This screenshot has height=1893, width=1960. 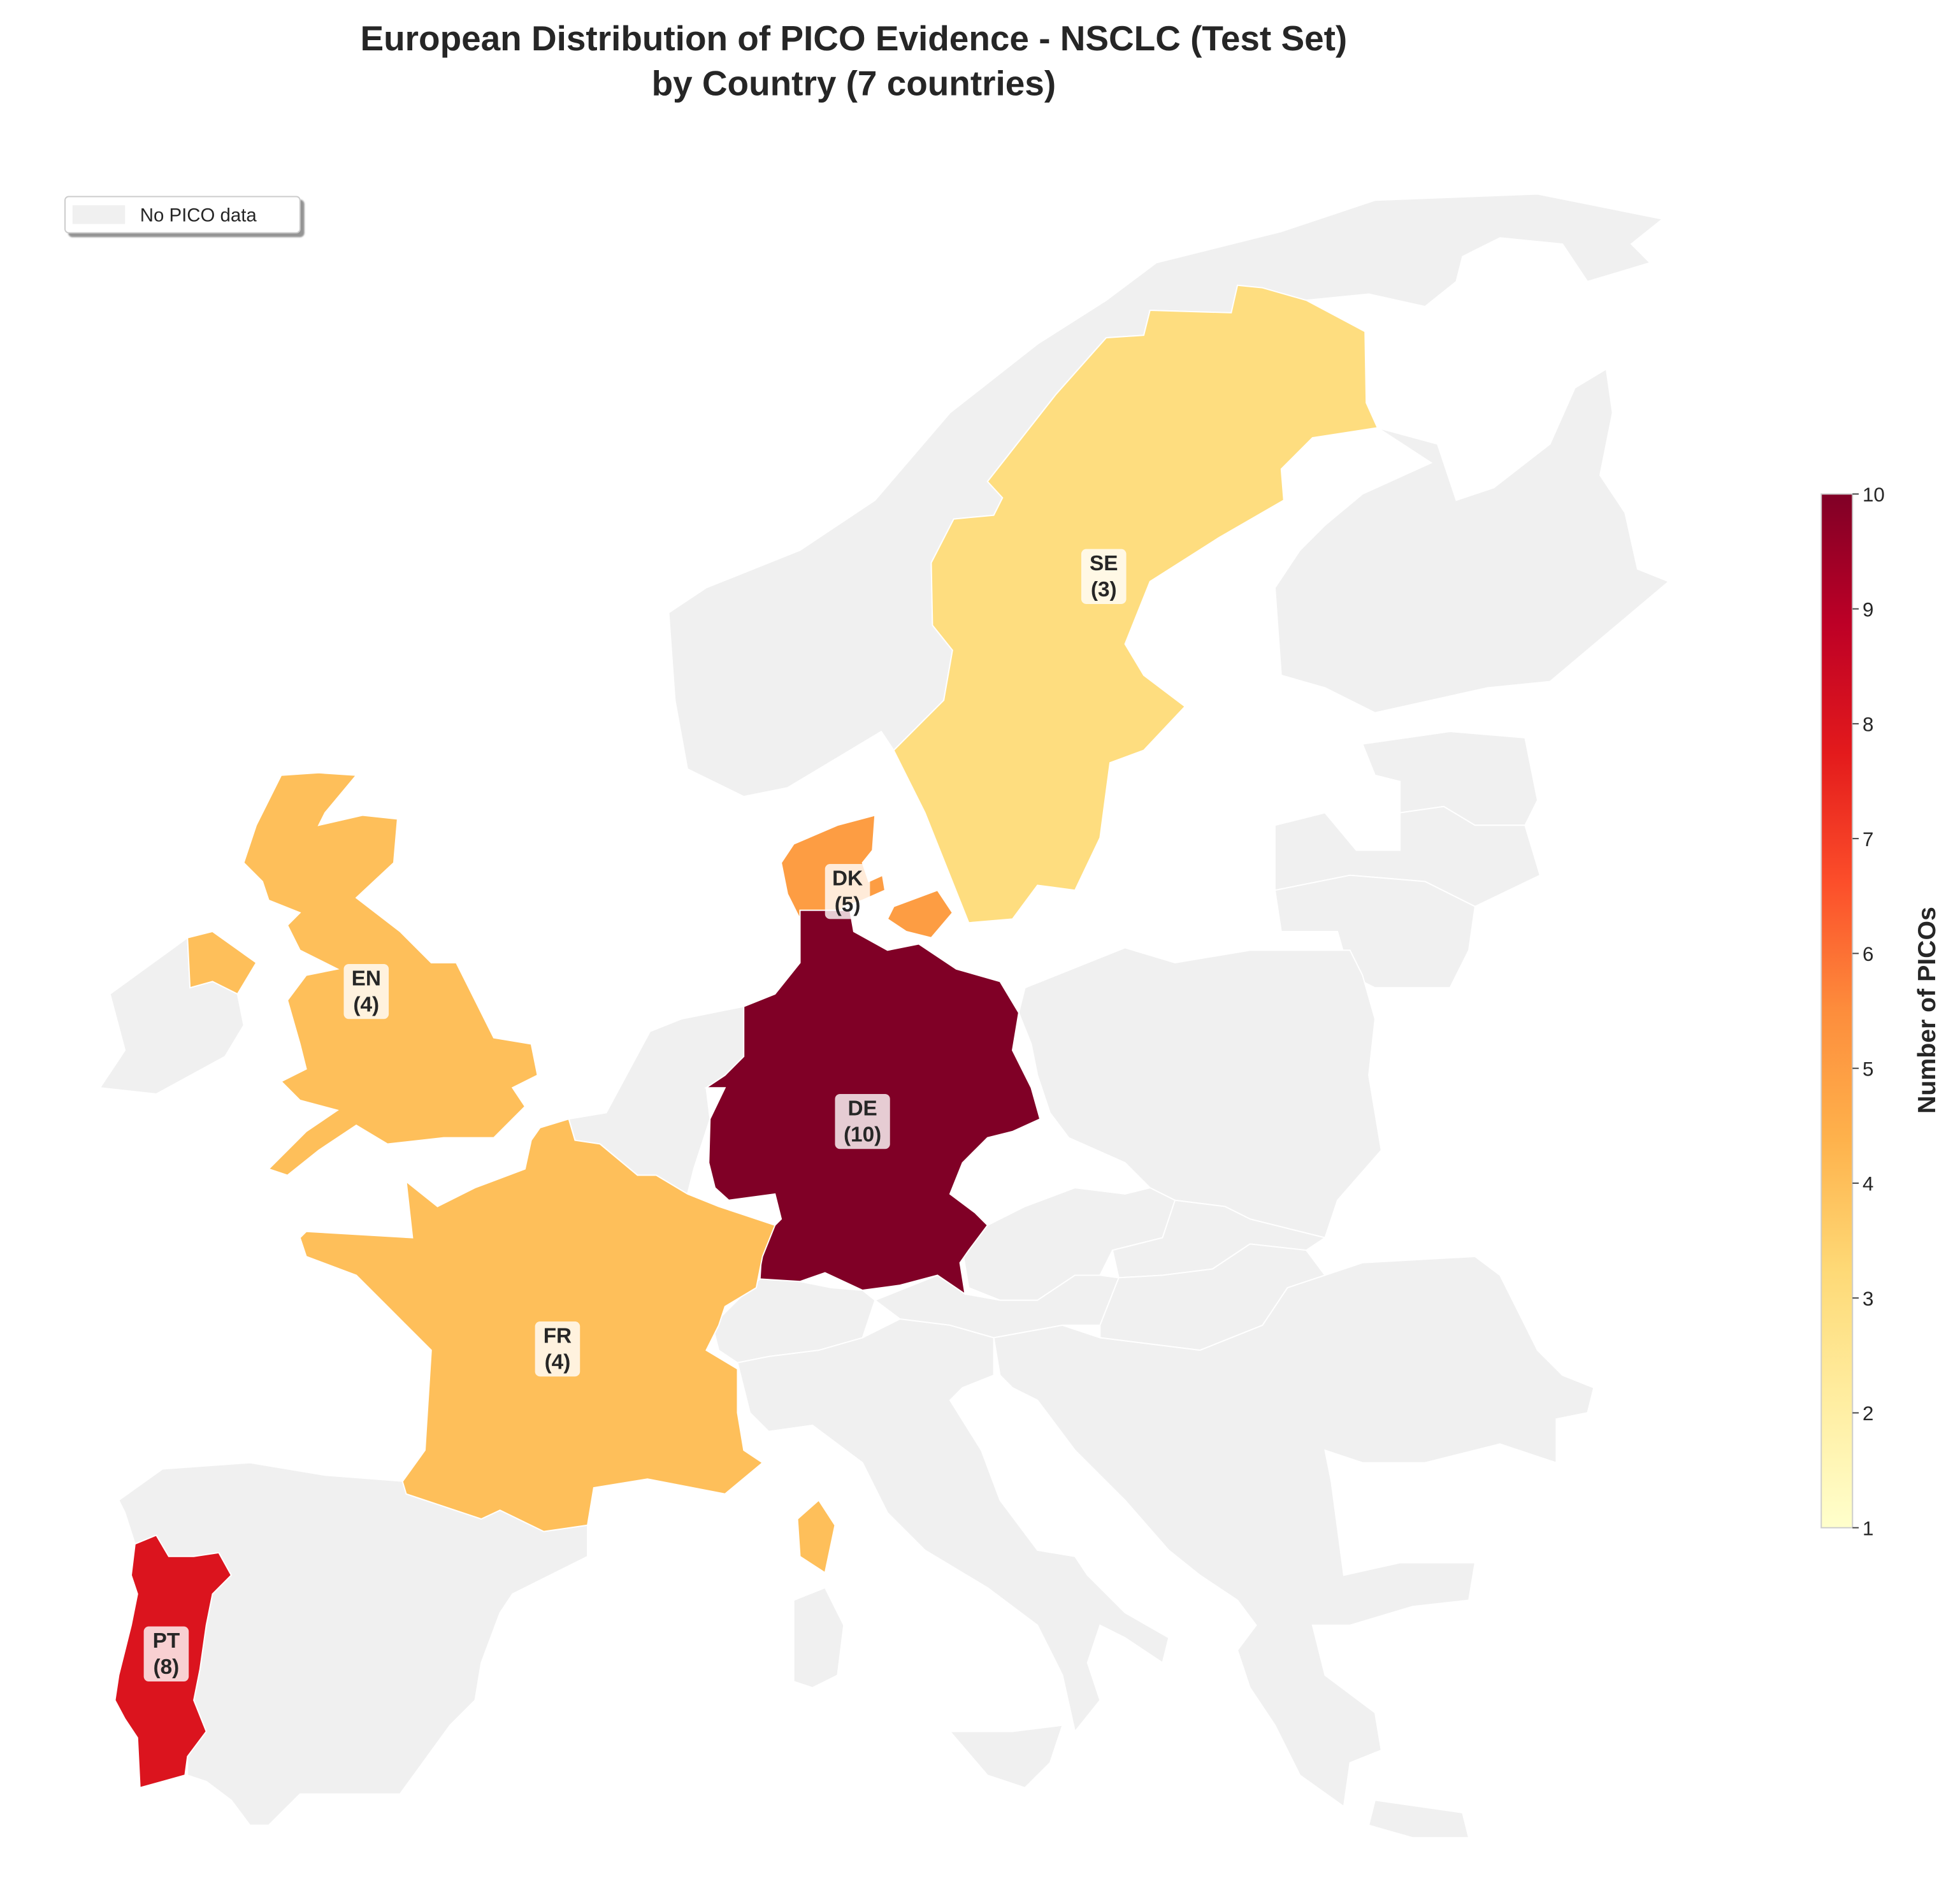 I want to click on country-label: PT(8), so click(x=166, y=1654).